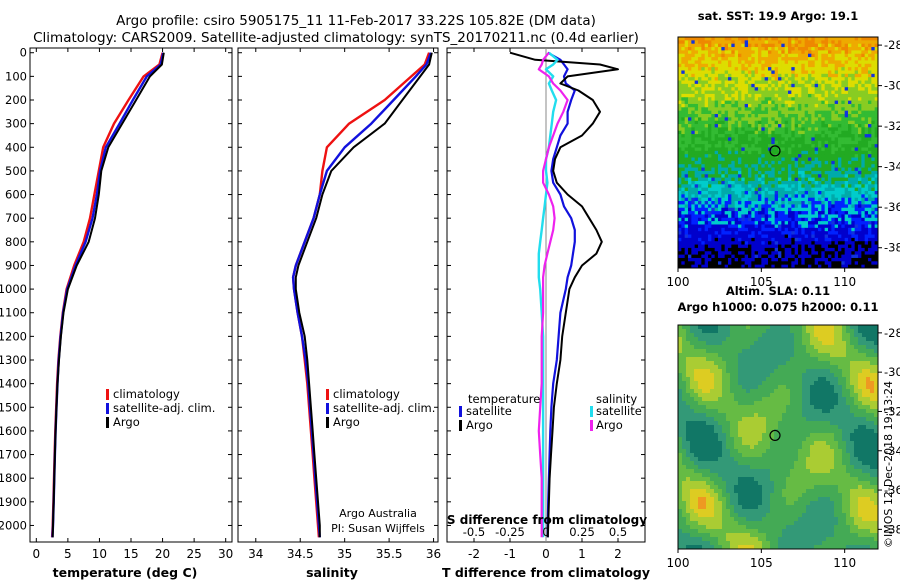 This screenshot has height=580, width=900. Describe the element at coordinates (844, 282) in the screenshot. I see `x-tick-label: 110` at that location.